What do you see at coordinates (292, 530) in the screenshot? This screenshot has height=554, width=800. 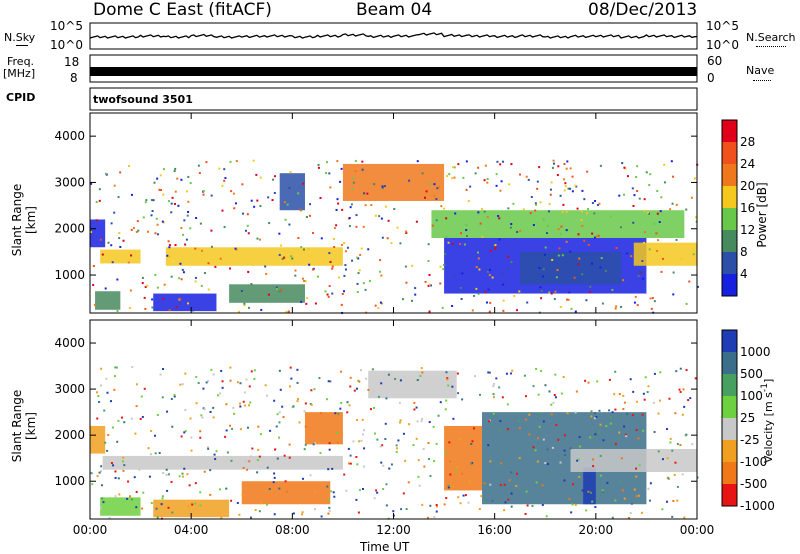 I see `xtick-label: 08:00` at bounding box center [292, 530].